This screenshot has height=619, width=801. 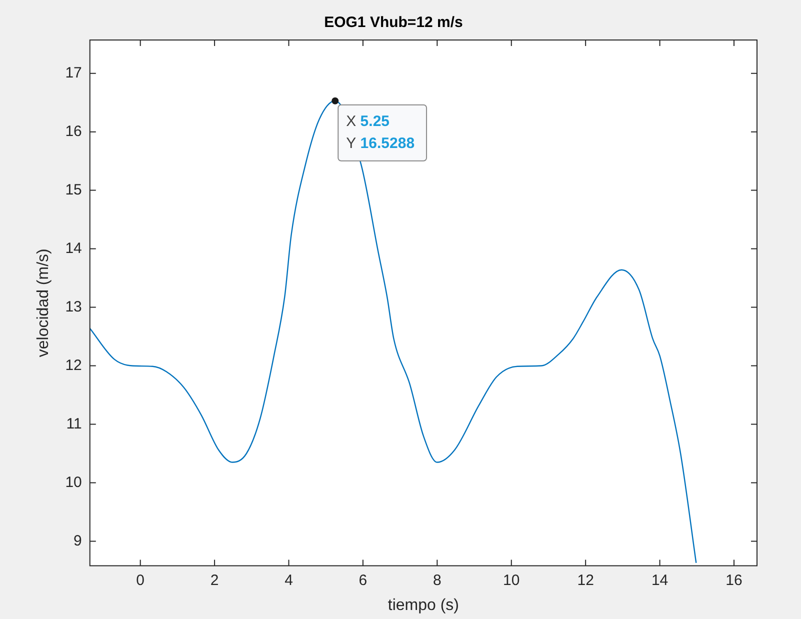 I want to click on y-tick-label: 16, so click(x=73, y=131).